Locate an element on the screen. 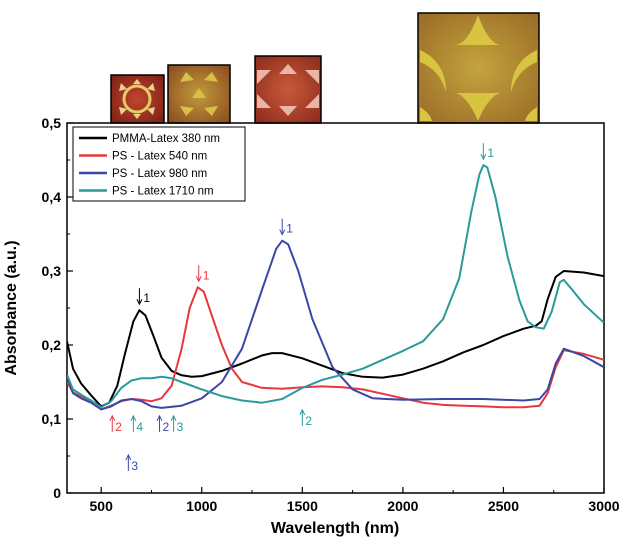 The width and height of the screenshot is (626, 539). x-tick-label: 3000 is located at coordinates (603, 506).